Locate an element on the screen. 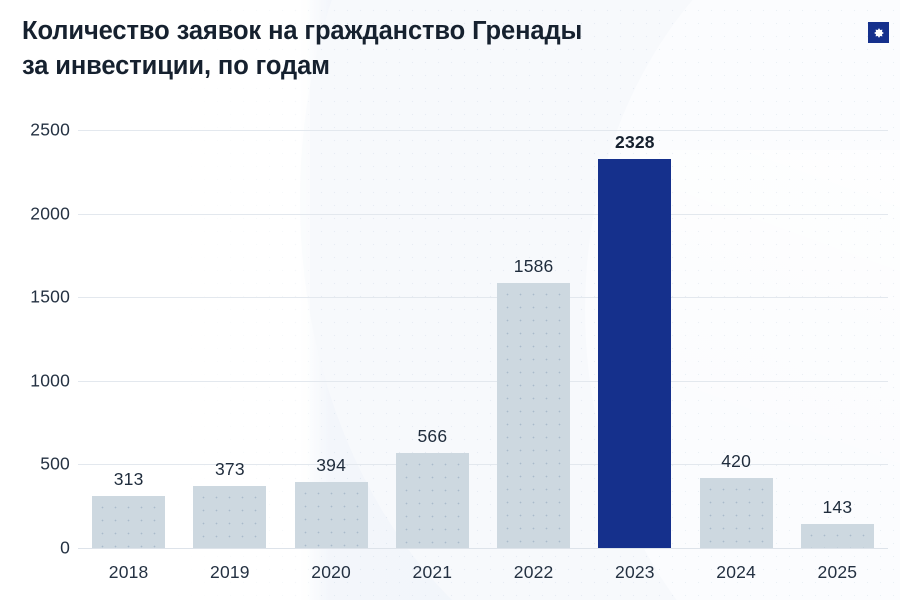 The image size is (900, 600). bar-value-label: 1586 is located at coordinates (533, 265).